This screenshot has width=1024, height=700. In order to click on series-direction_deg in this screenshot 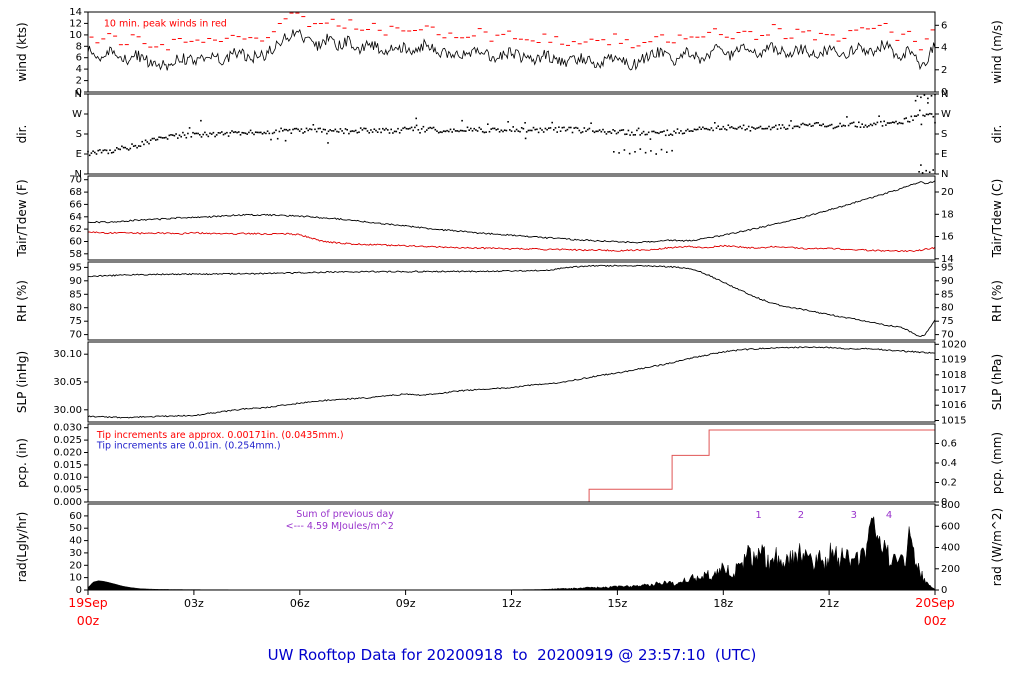, I will do `click(511, 133)`.